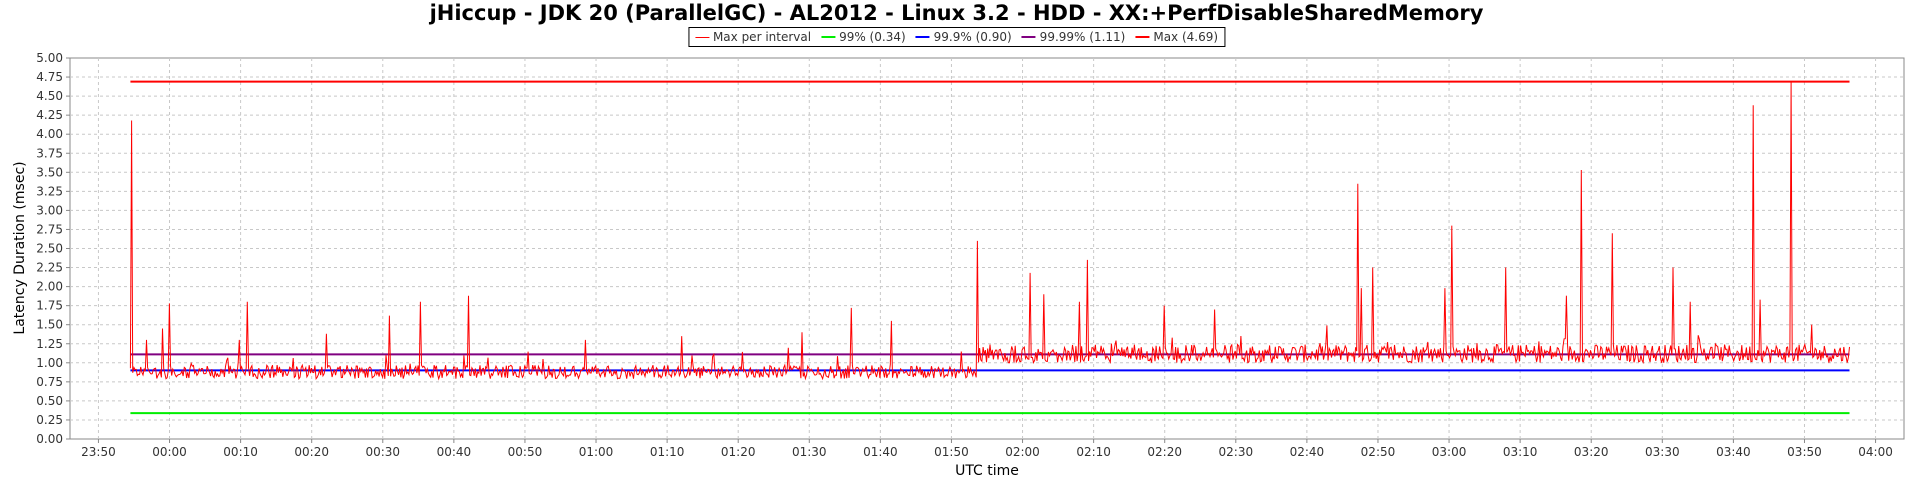 This screenshot has width=1913, height=486. What do you see at coordinates (1378, 452) in the screenshot?
I see `x-tick-label: 02:50` at bounding box center [1378, 452].